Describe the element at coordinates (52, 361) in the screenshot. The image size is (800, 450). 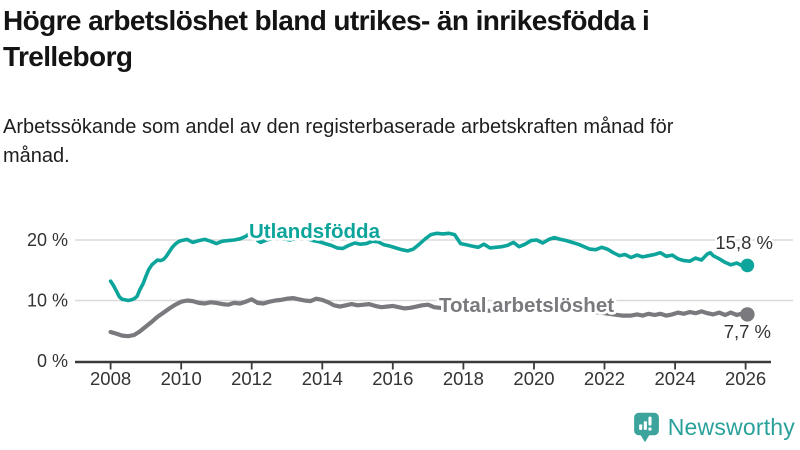
I see `y-axis-tick-label: 0 %` at that location.